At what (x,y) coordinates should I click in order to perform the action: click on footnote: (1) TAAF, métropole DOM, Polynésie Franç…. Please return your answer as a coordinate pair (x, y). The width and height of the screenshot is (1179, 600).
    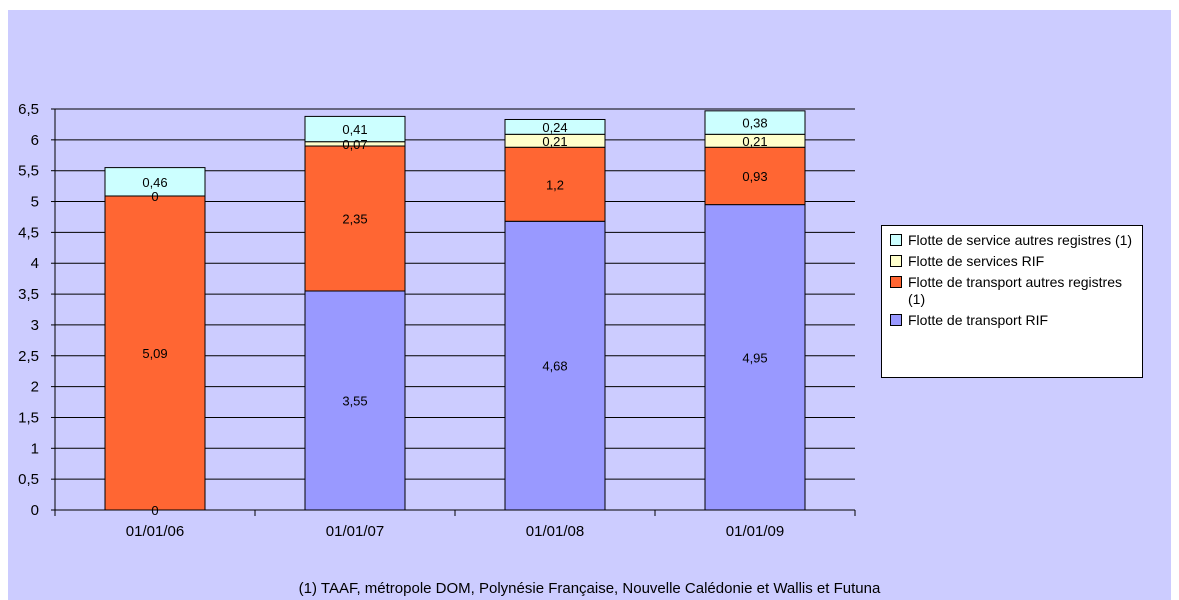
    Looking at the image, I should click on (589, 588).